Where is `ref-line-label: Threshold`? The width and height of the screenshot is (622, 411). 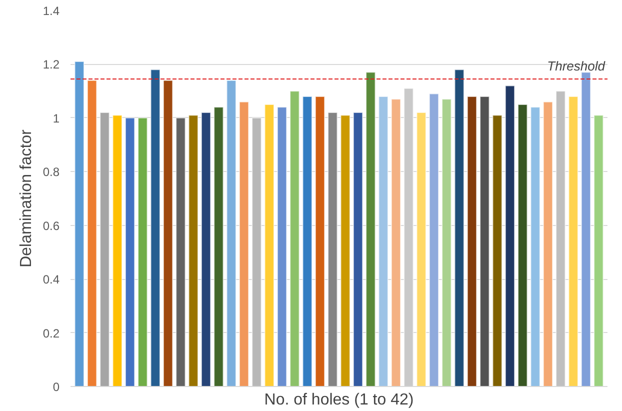 ref-line-label: Threshold is located at coordinates (576, 66).